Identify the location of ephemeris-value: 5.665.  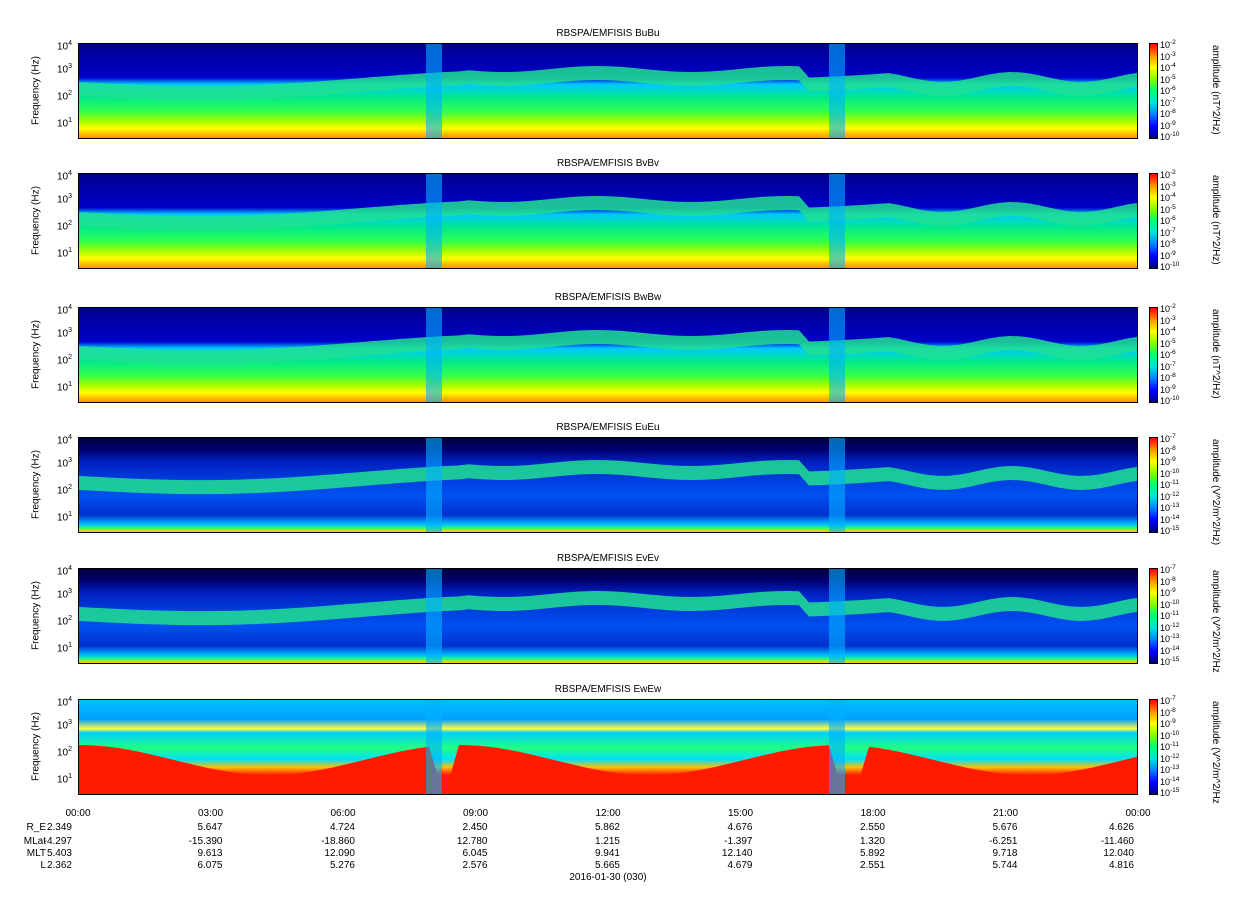
(607, 865).